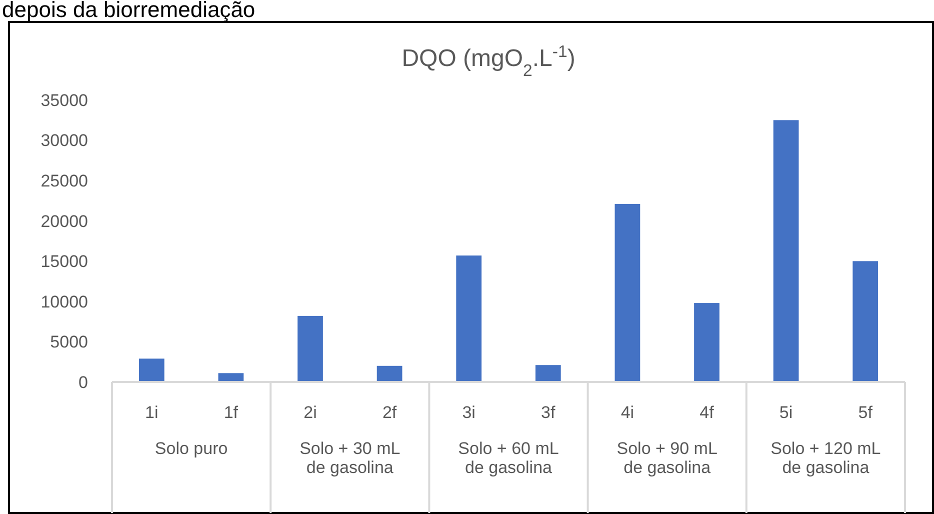 Image resolution: width=934 pixels, height=514 pixels. Describe the element at coordinates (64, 262) in the screenshot. I see `y-tick-label: 15000` at that location.